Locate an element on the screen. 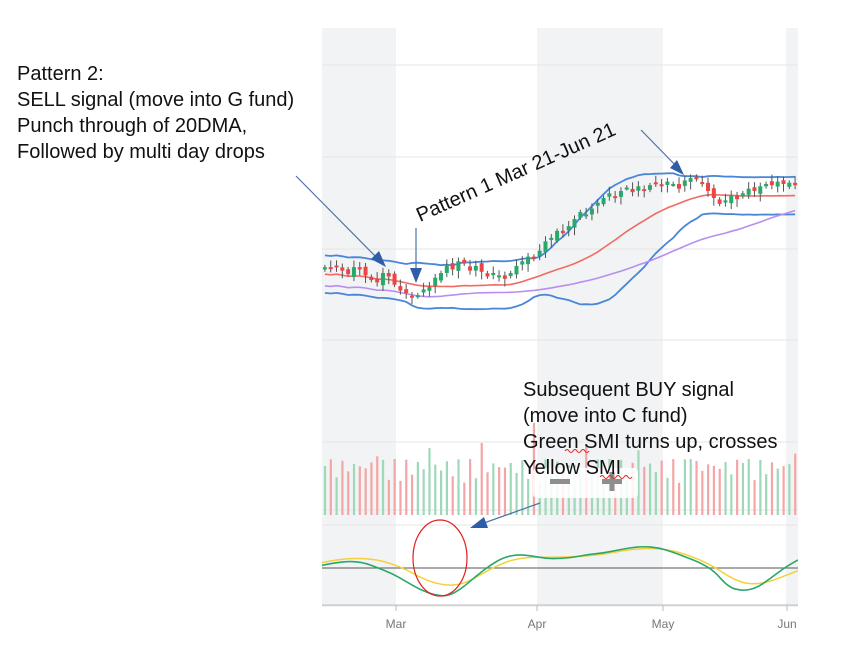 This screenshot has width=853, height=649. buy-line-1: Subsequent BUY signal is located at coordinates (628, 390).